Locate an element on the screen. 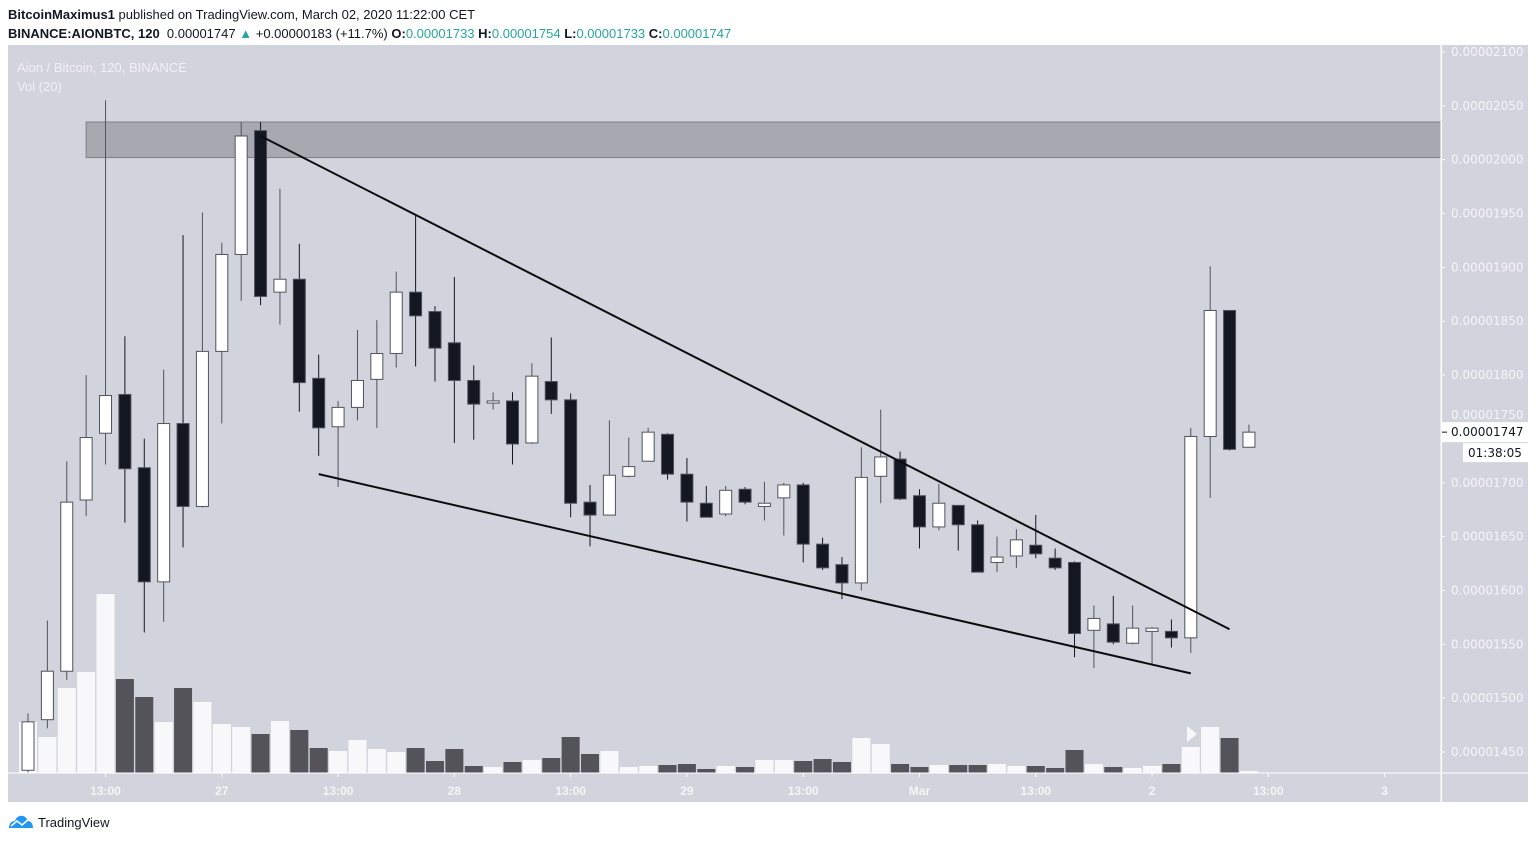  price-tick-label: 0.00001950 is located at coordinates (1487, 214).